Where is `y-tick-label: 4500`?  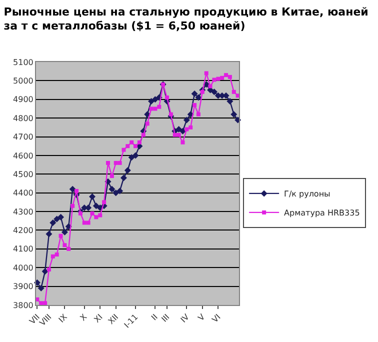 y-tick-label: 4500 is located at coordinates (23, 174).